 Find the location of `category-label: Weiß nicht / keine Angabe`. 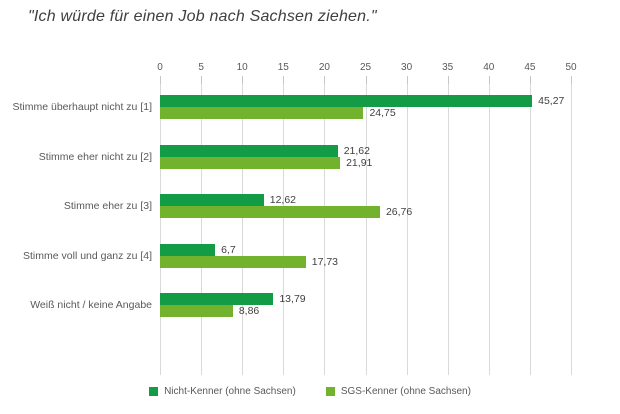

category-label: Weiß nicht / keine Angabe is located at coordinates (91, 305).